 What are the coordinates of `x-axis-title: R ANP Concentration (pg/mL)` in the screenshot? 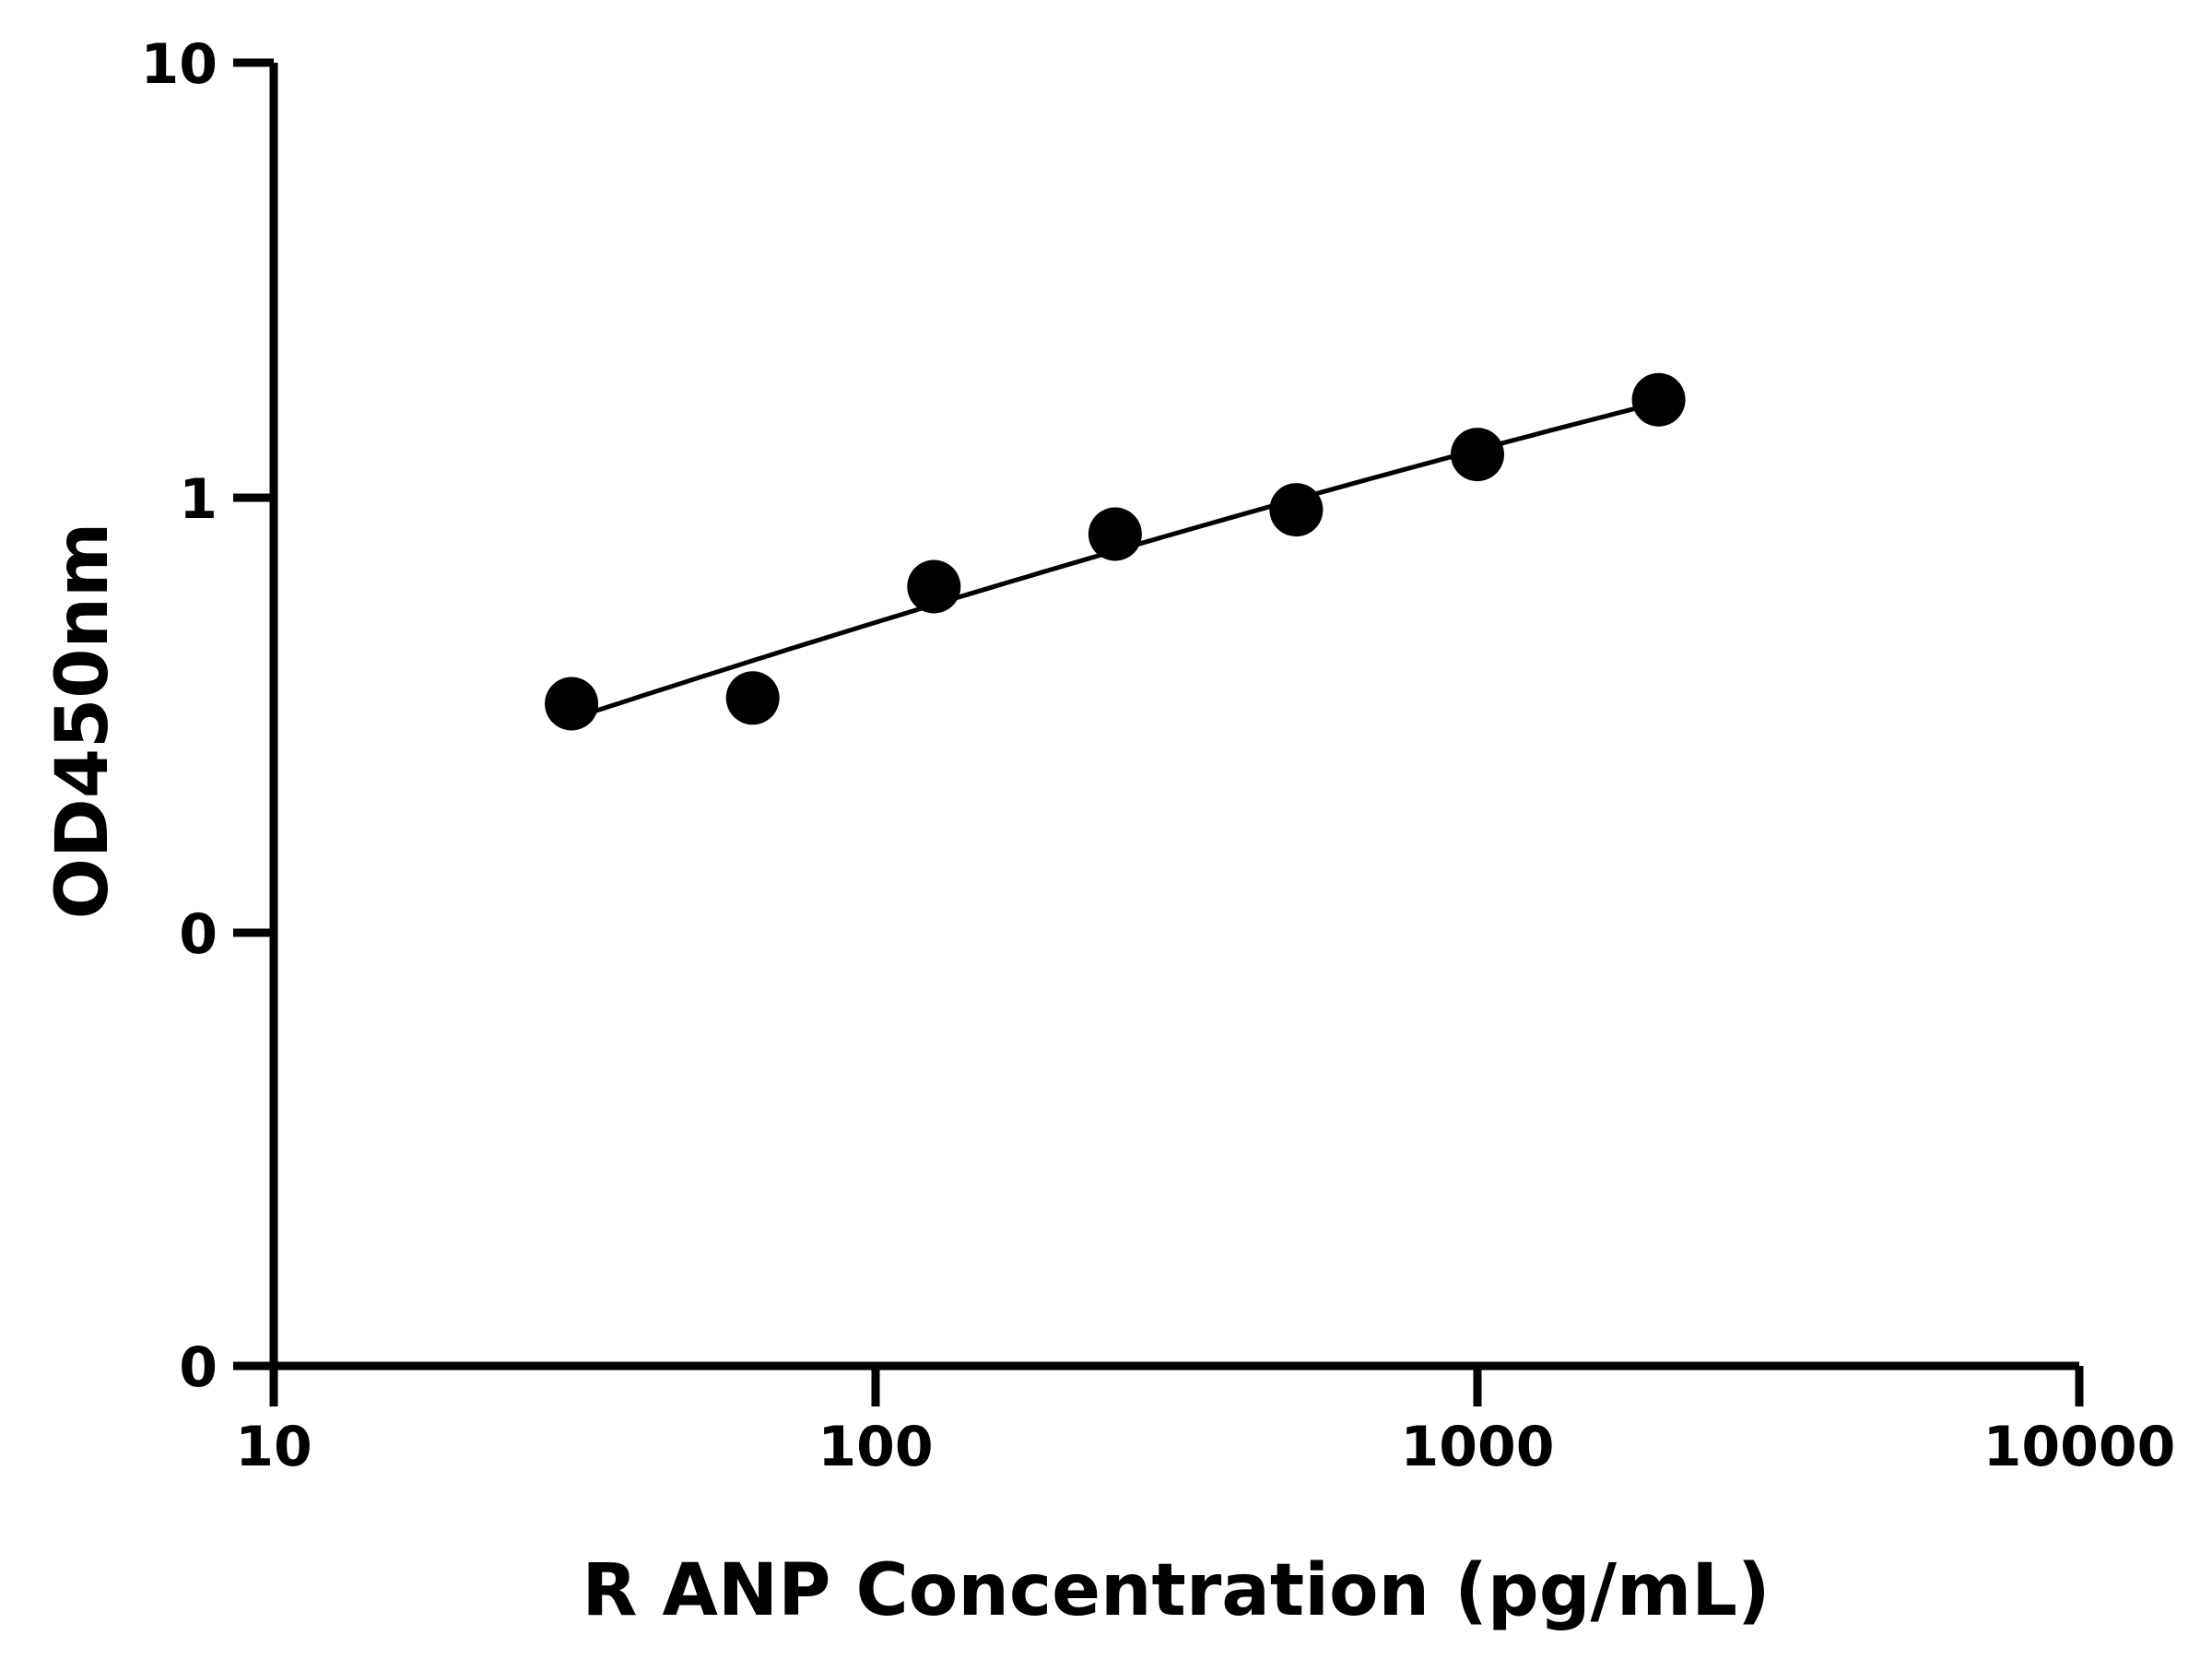 It's located at (1176, 1590).